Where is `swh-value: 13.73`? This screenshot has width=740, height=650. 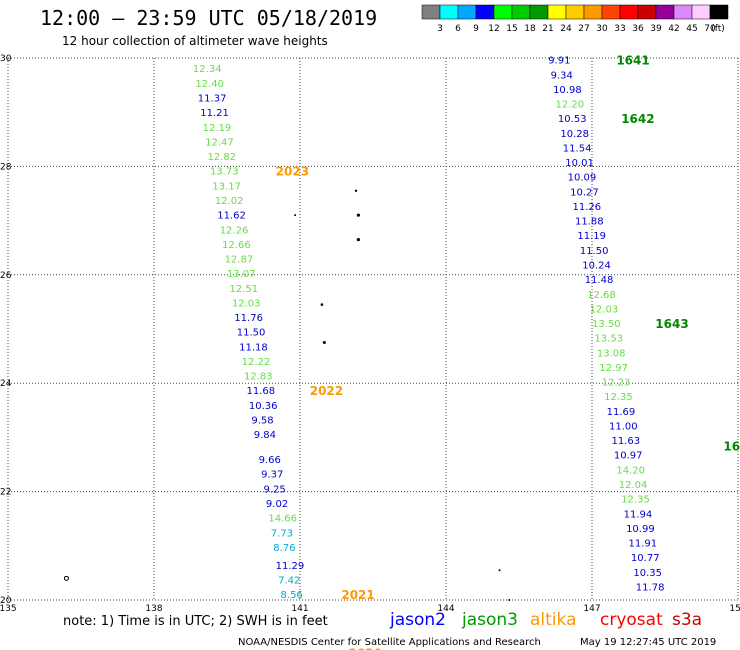 swh-value: 13.73 is located at coordinates (224, 172).